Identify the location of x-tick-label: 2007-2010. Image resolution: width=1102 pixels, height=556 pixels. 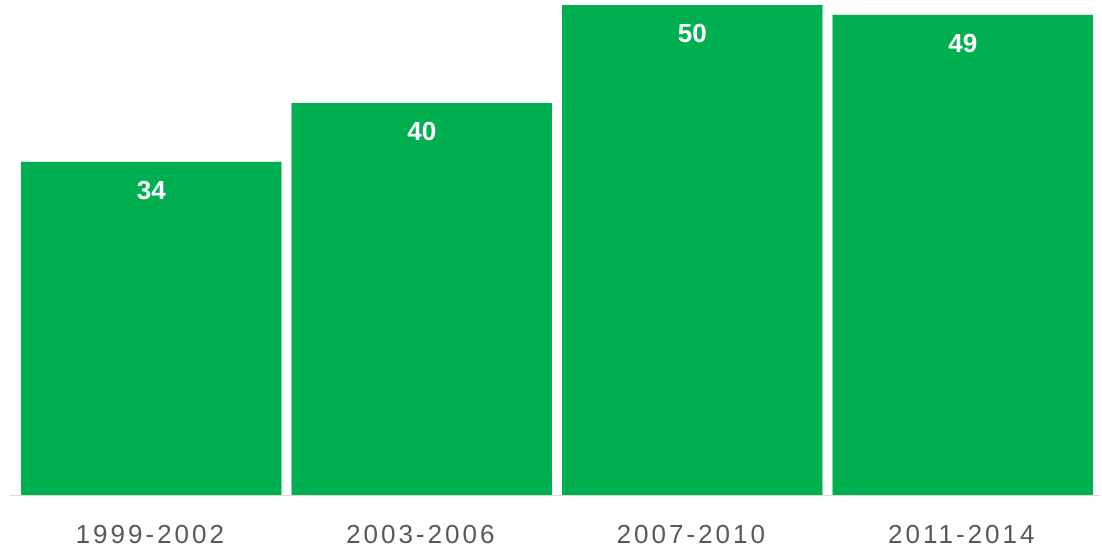
(692, 534).